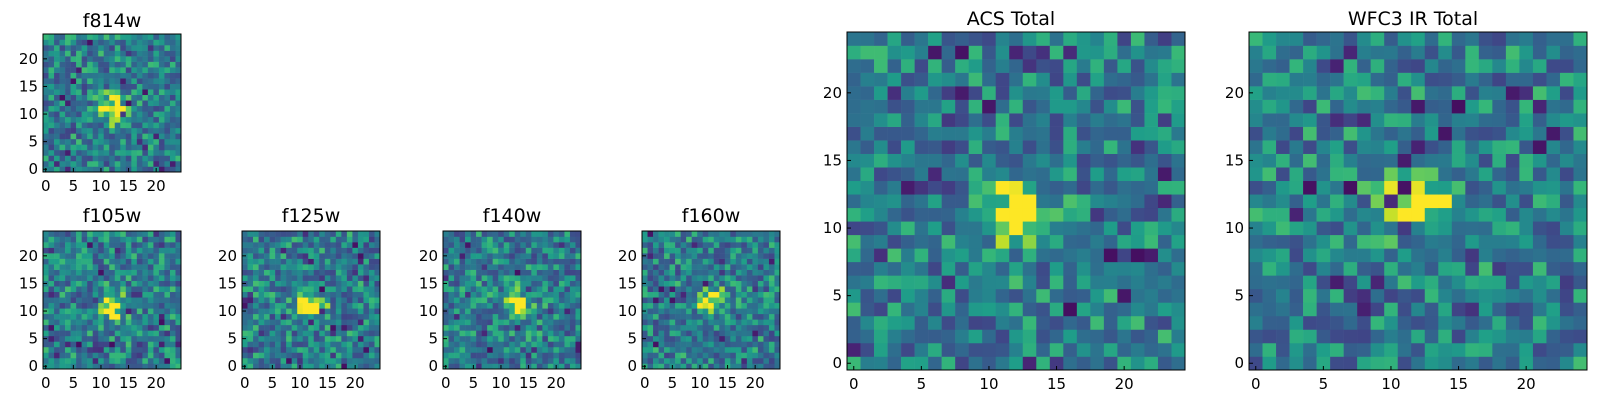 The height and width of the screenshot is (400, 1600). I want to click on x-tick-label: 0, so click(645, 383).